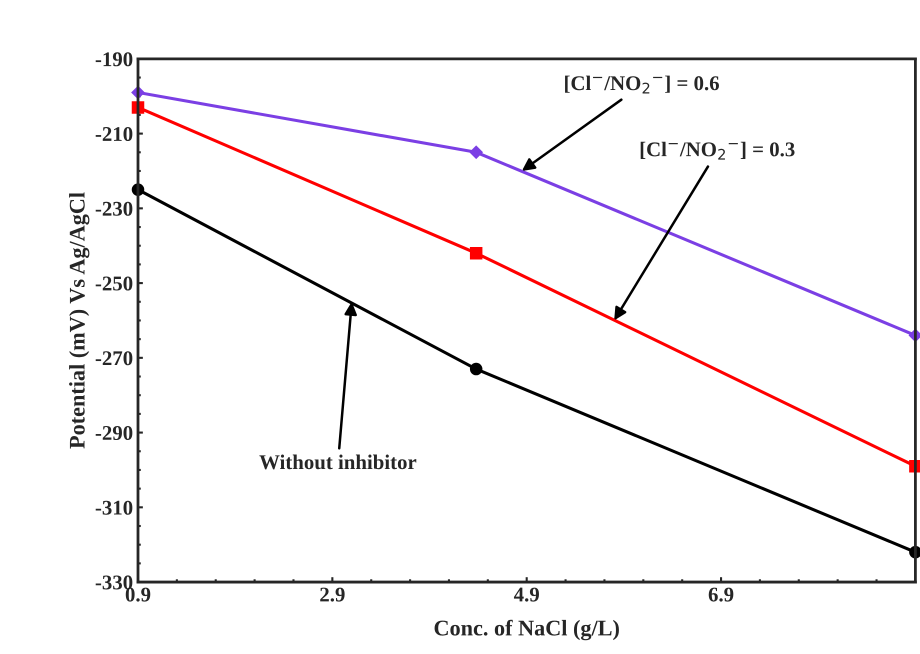 Image resolution: width=920 pixels, height=654 pixels. I want to click on y-tick-label: -310, so click(114, 507).